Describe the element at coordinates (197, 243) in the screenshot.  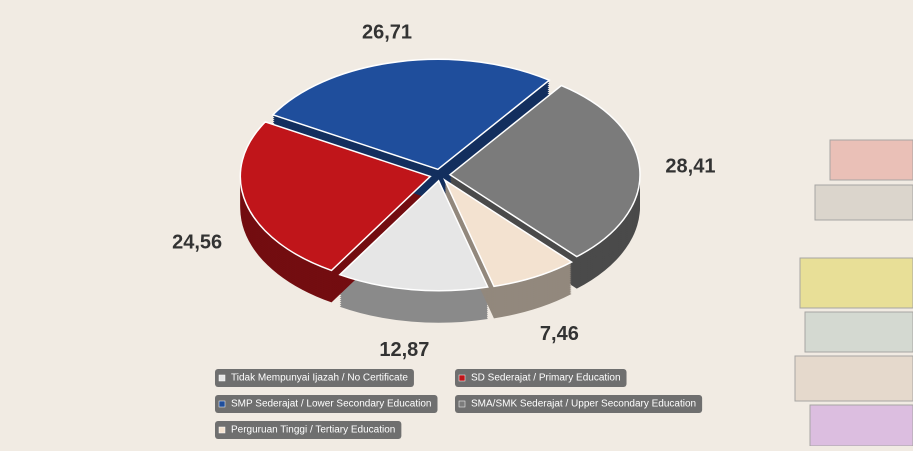
I see `value-label: 24,56` at that location.